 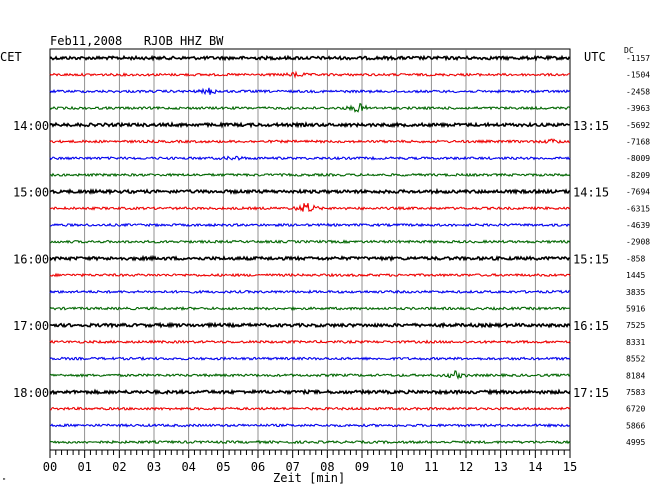 What do you see at coordinates (638, 75) in the screenshot?
I see `dc-offset-value: -1504` at bounding box center [638, 75].